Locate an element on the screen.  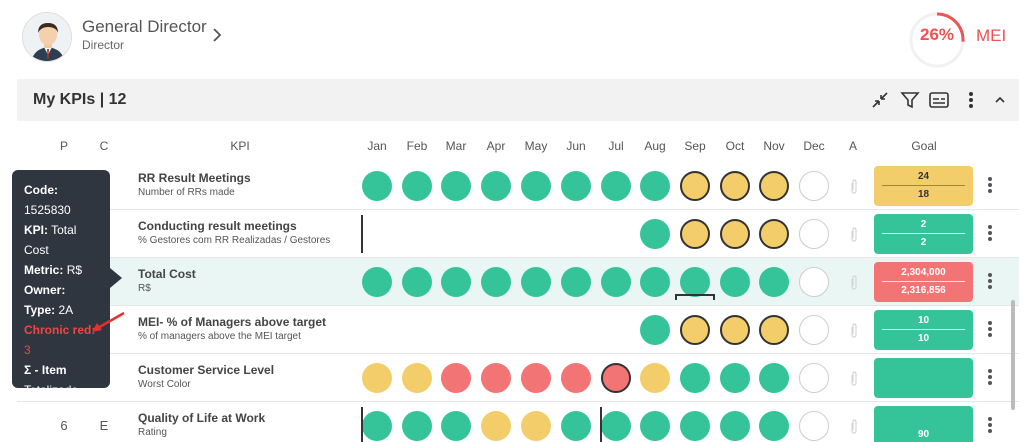
avatar is located at coordinates (47, 37).